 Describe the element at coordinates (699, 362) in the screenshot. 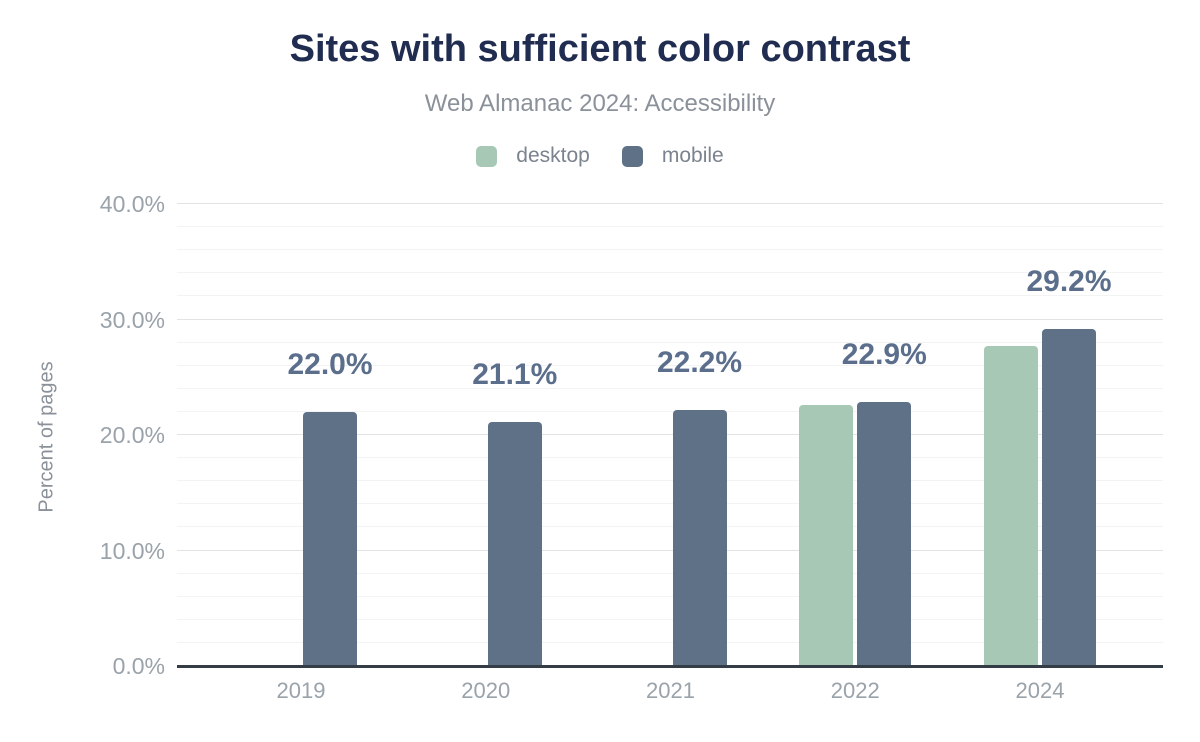

I see `bar-value-label-2021: 22.2%` at that location.